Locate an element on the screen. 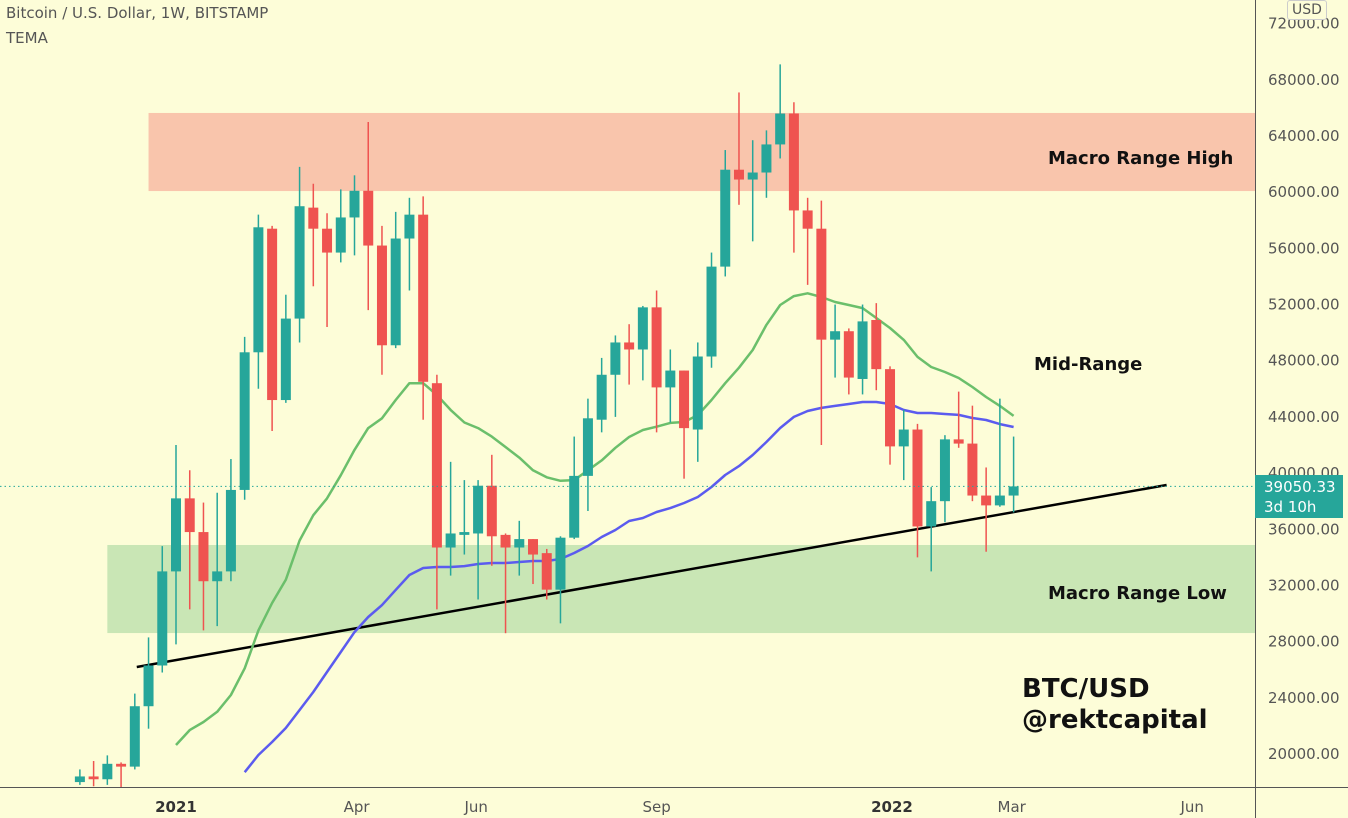  last-price-label: 39050.33 3d 10h is located at coordinates (1299, 496).